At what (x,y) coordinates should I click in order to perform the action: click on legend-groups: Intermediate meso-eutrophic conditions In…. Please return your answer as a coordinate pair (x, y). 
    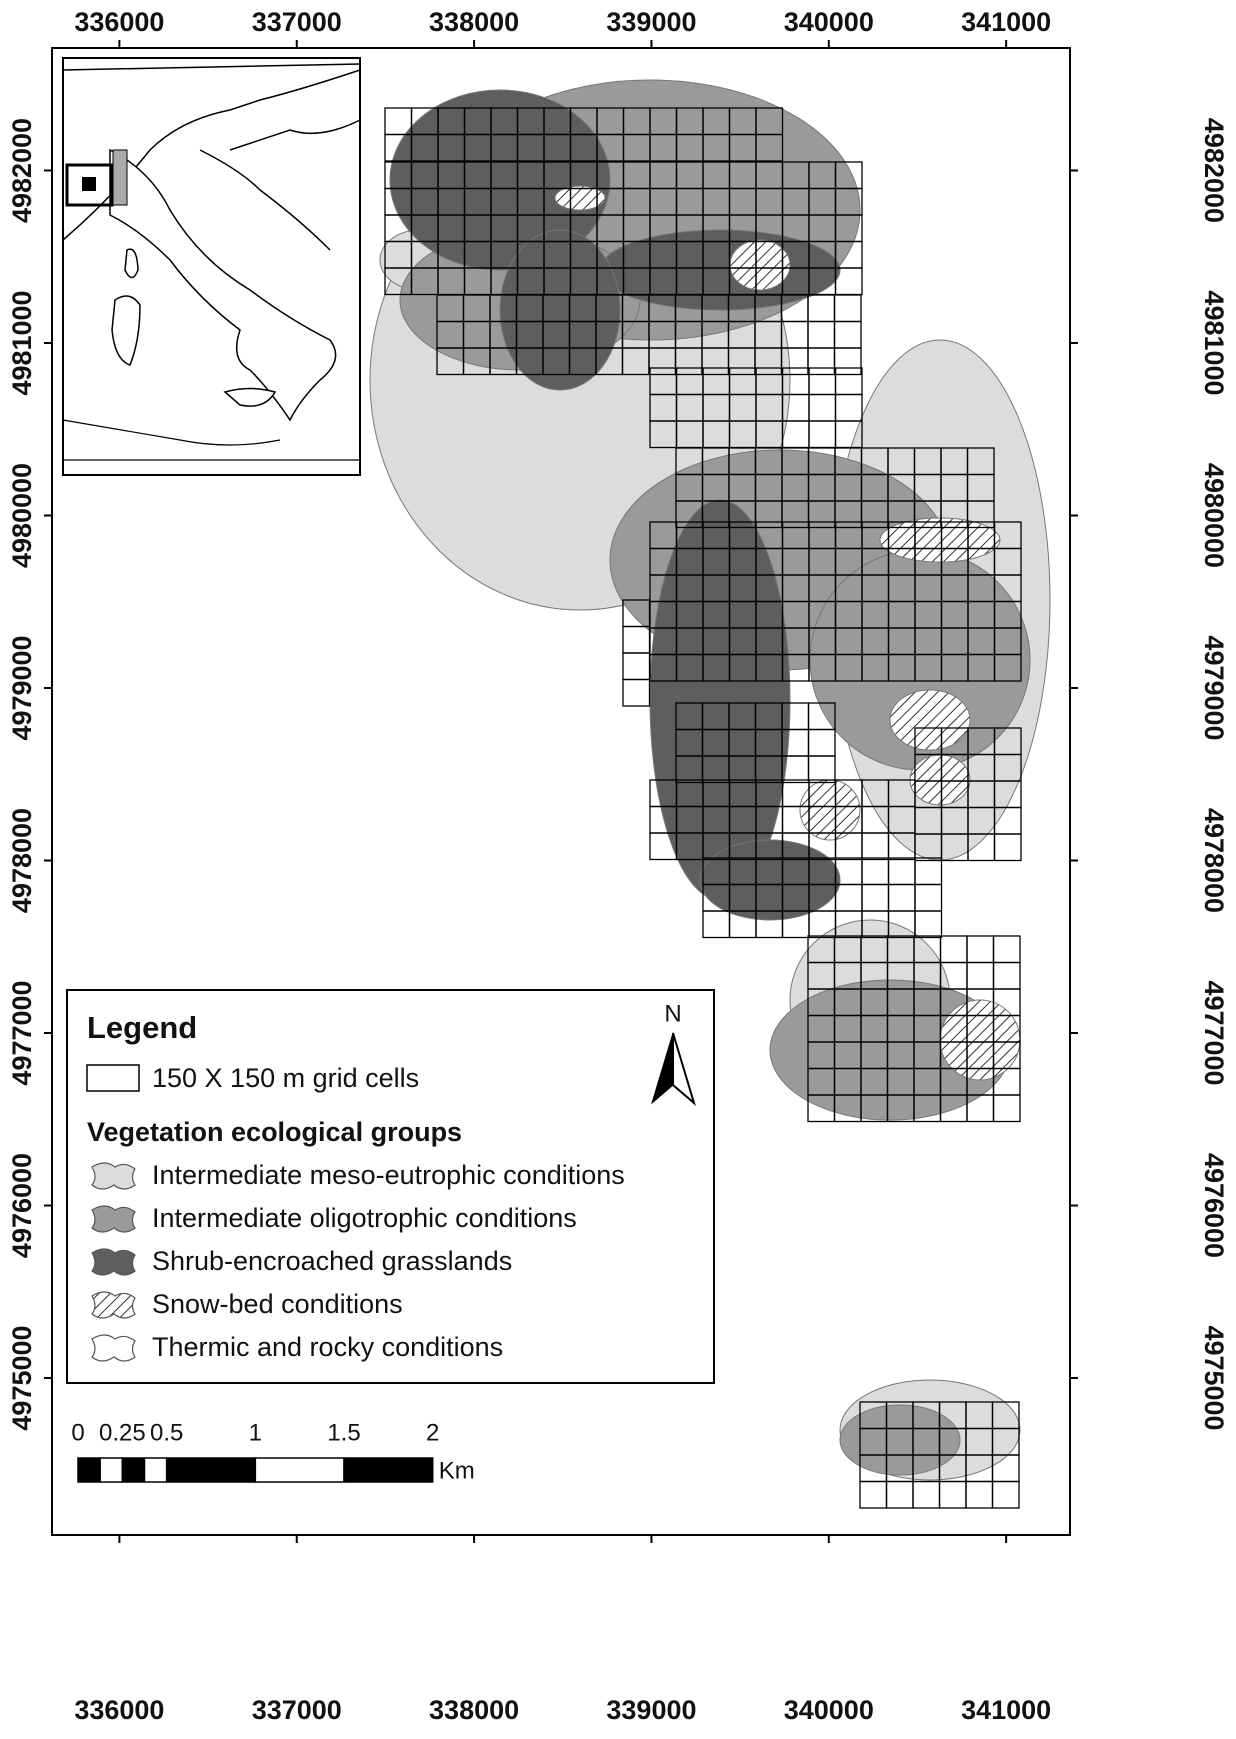
    Looking at the image, I should click on (358, 1261).